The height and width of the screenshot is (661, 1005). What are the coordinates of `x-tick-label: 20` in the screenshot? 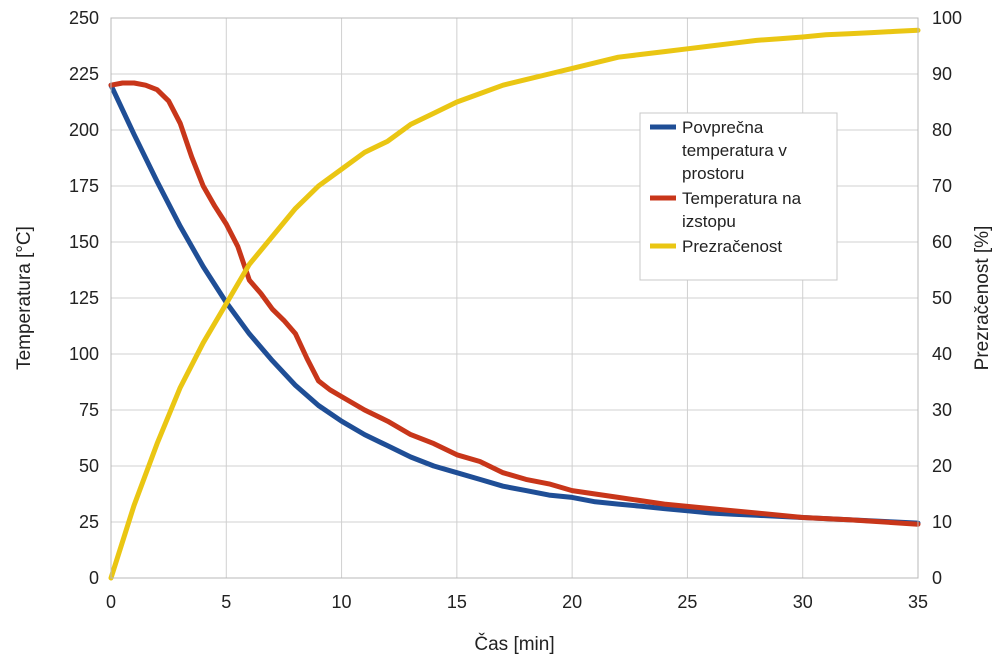 It's located at (572, 602).